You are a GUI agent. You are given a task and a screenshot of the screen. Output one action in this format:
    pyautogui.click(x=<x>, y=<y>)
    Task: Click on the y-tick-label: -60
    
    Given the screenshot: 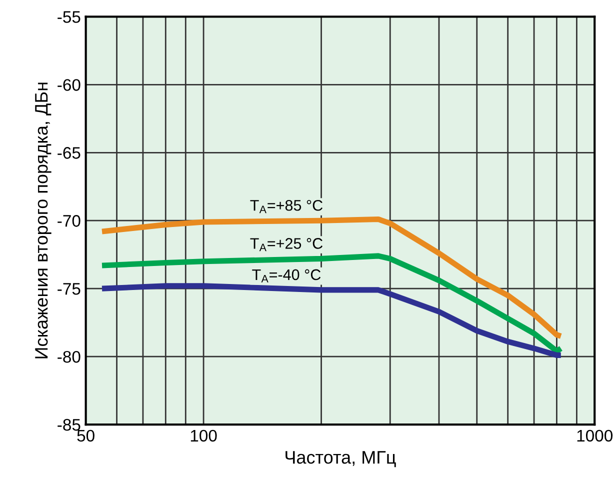 What is the action you would take?
    pyautogui.click(x=69, y=85)
    